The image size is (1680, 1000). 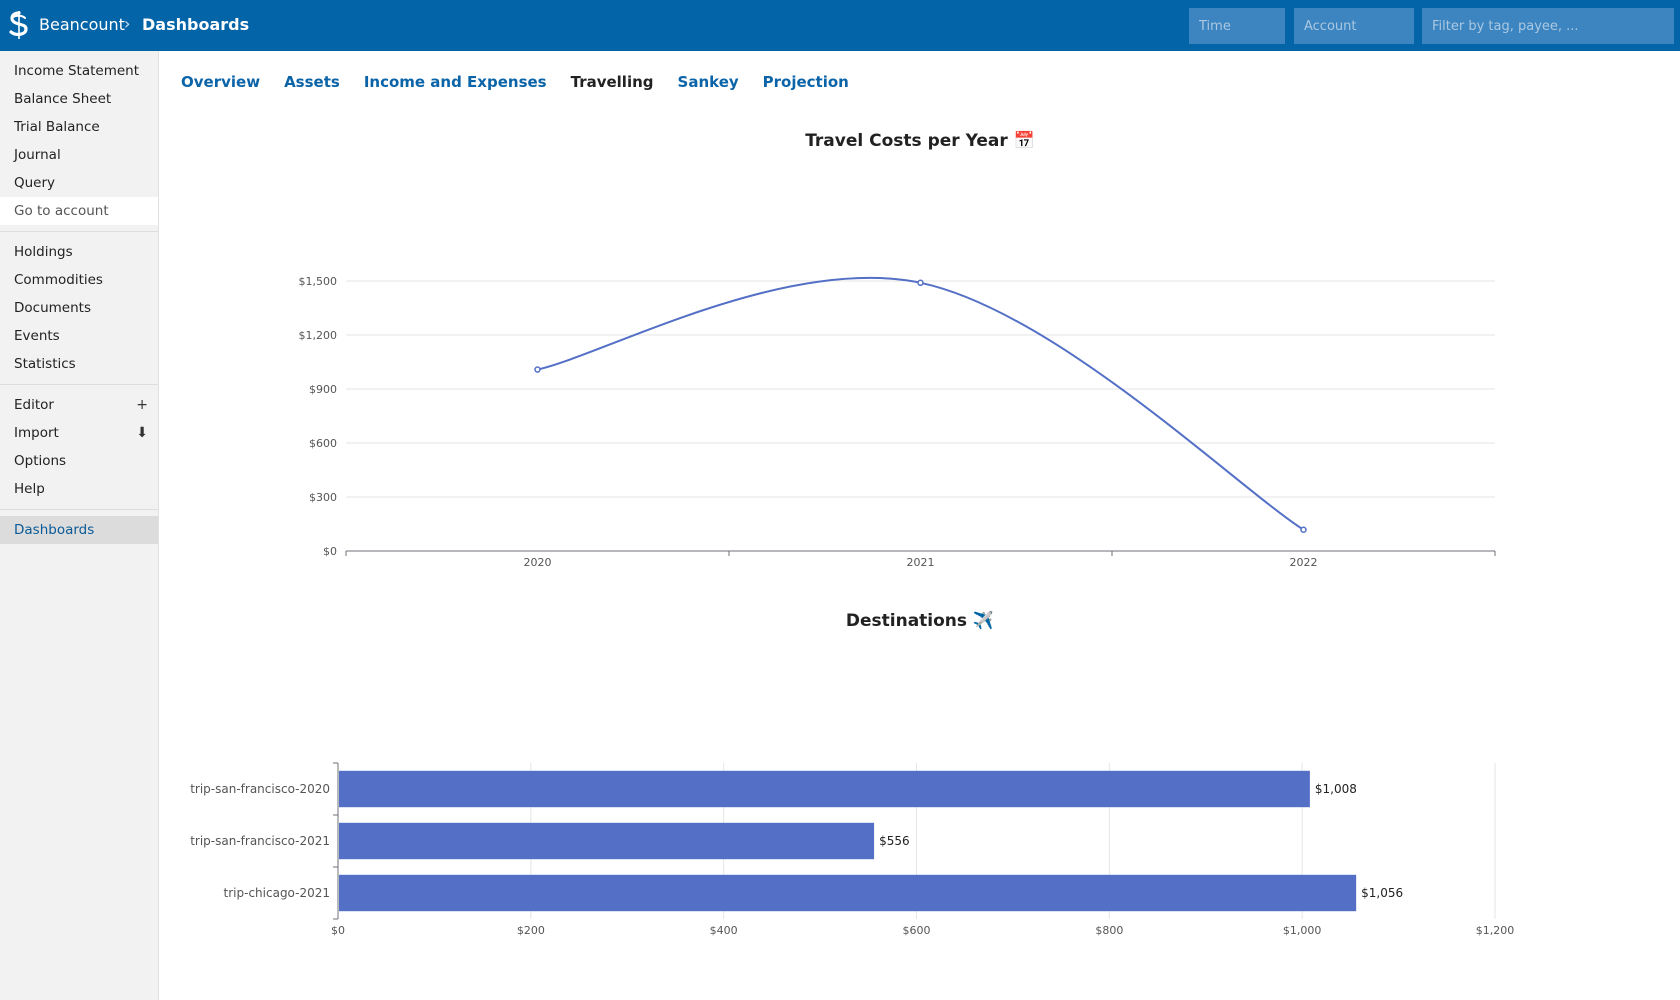 I want to click on tag-payee-filter-input, so click(x=1548, y=26).